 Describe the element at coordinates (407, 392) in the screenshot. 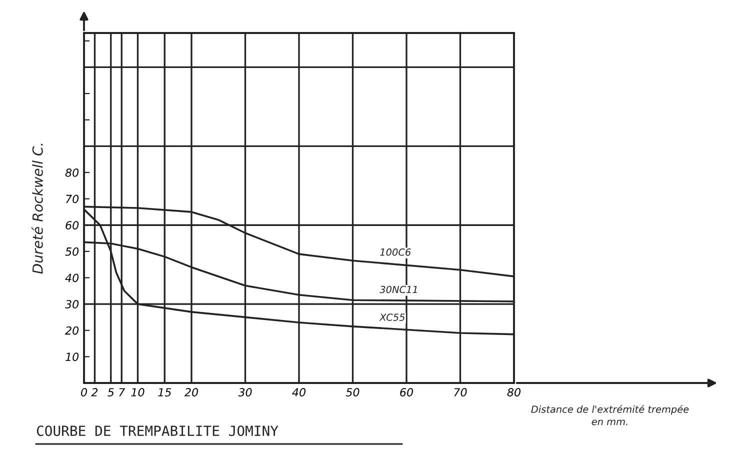

I see `x-tick-label: 60` at that location.